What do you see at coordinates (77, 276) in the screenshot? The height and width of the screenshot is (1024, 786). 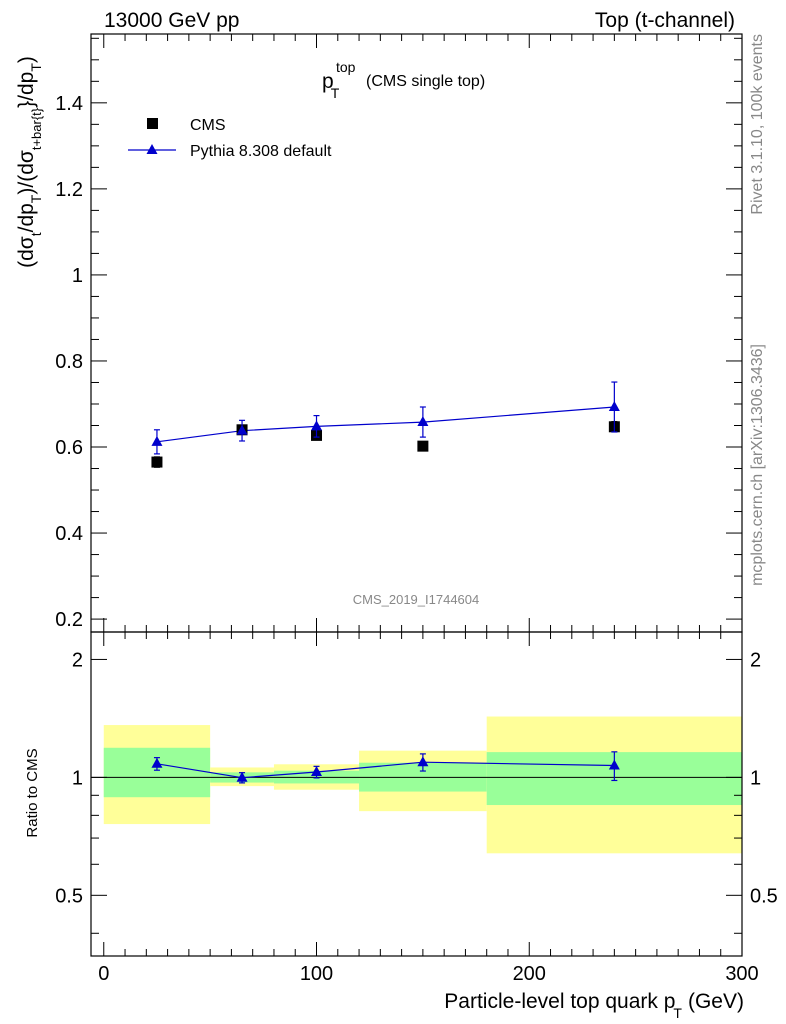 I see `main-ytick-label-4: 1` at bounding box center [77, 276].